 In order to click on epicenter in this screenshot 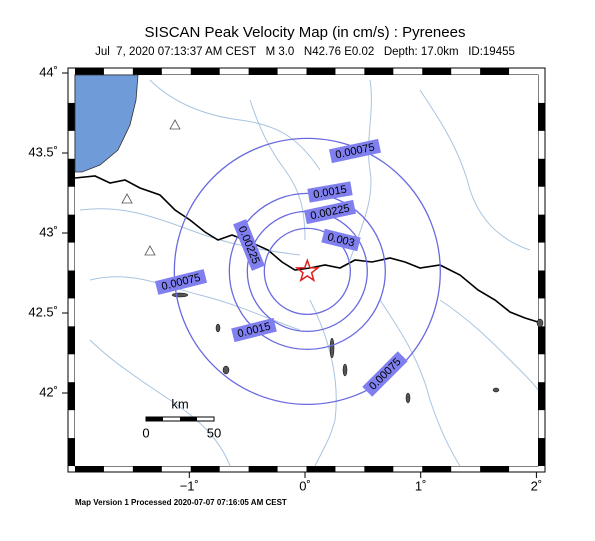, I will do `click(307, 270)`.